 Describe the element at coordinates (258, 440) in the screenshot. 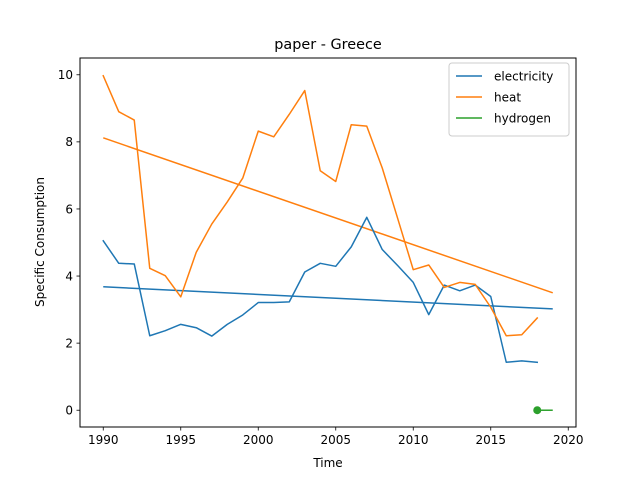

I see `x-tick-label-2000: 2000` at that location.